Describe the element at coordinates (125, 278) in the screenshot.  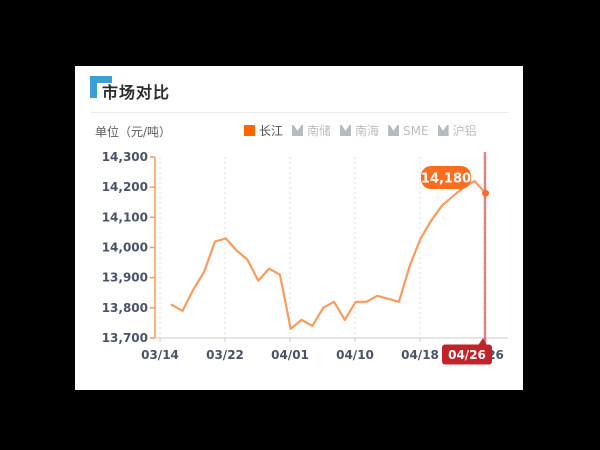
I see `y-axis-label: 13,900` at that location.